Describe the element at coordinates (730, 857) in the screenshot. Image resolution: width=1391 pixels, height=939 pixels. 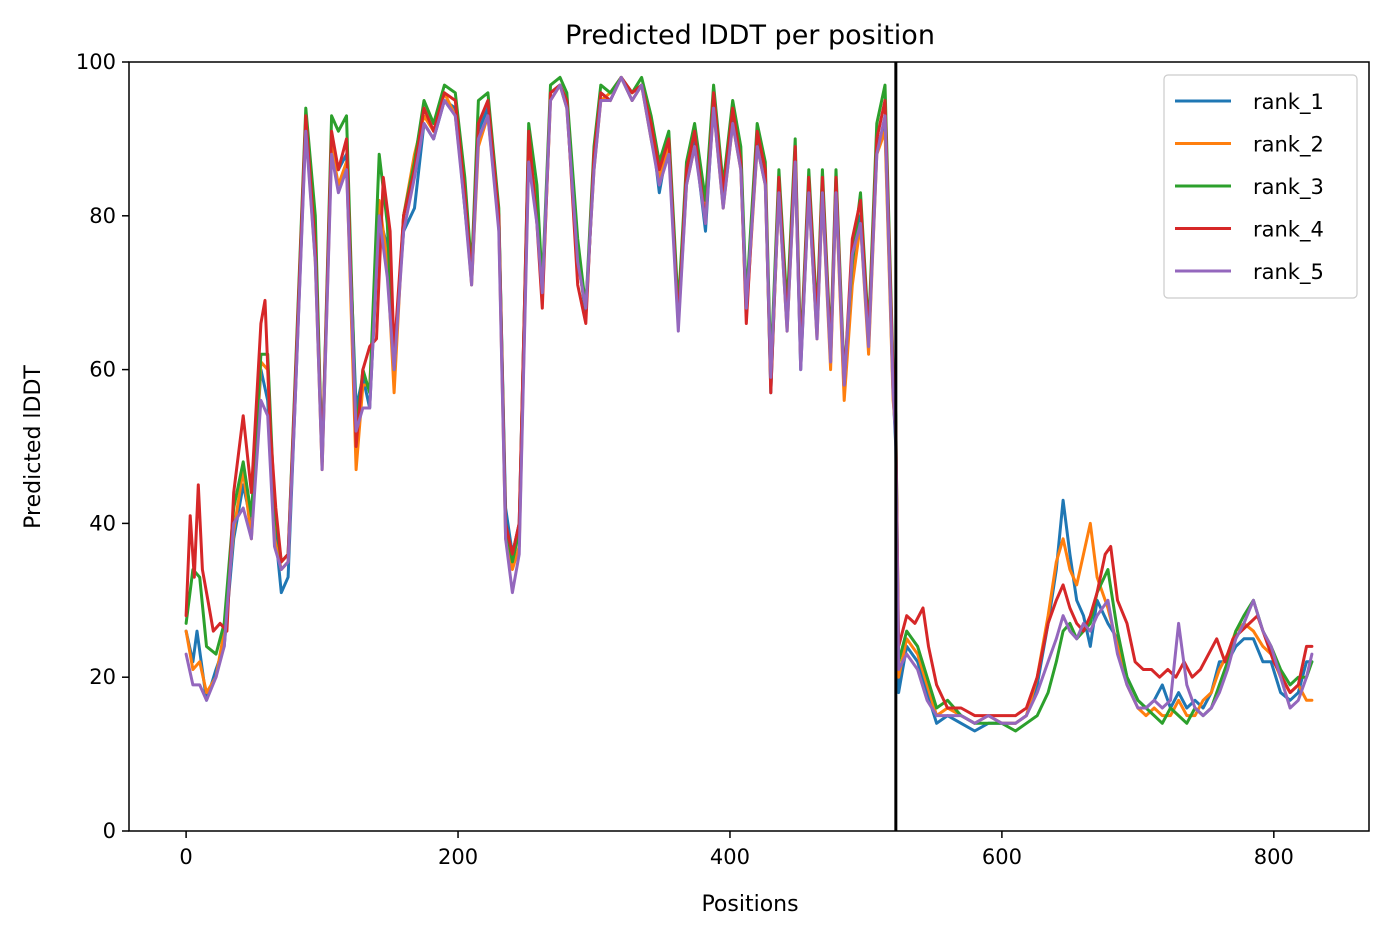
I see `x-tick-label: 400` at that location.